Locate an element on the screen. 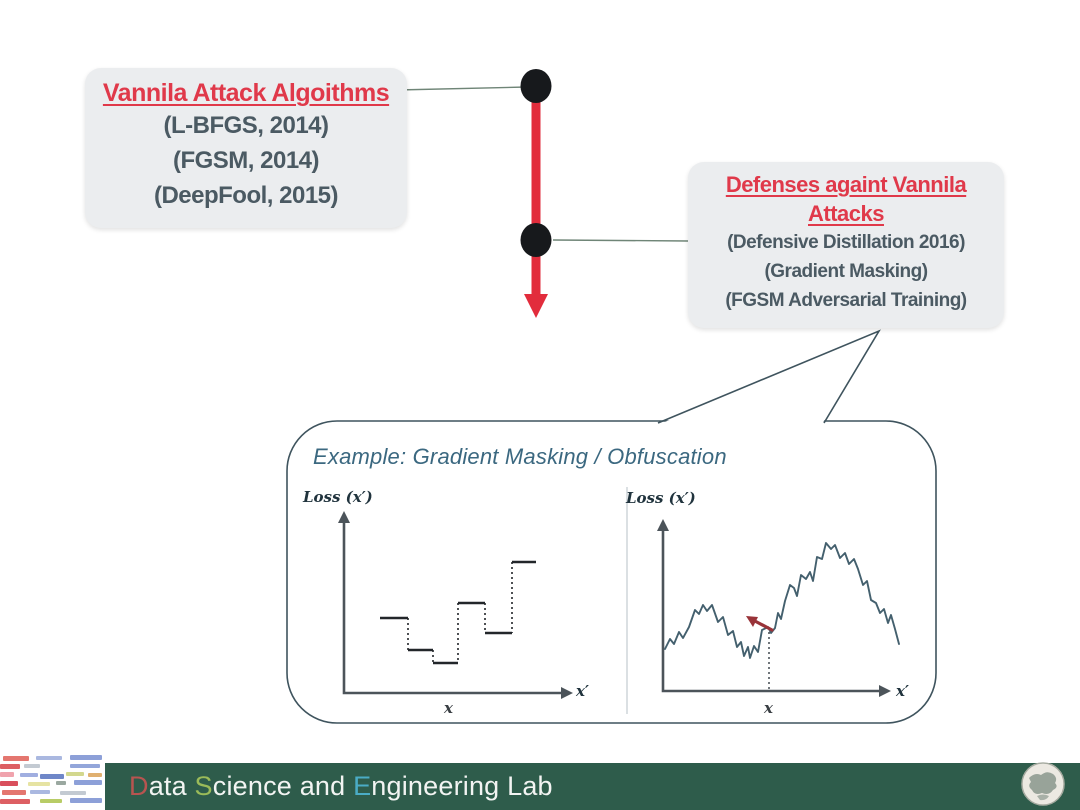  globe-logo-icon is located at coordinates (1043, 784).